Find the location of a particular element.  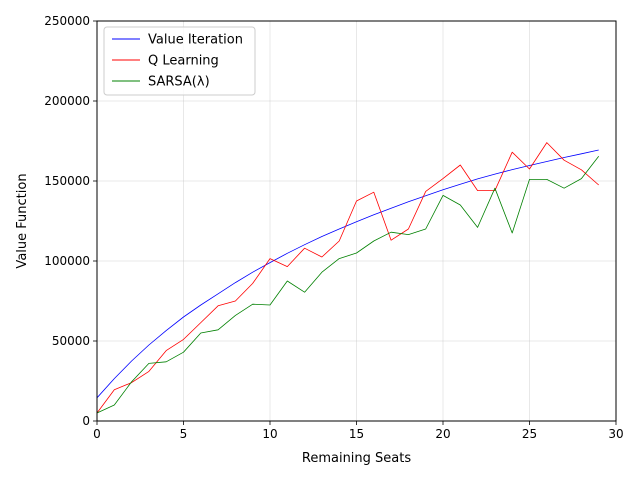

x-axis-label: Remaining Seats is located at coordinates (356, 458).